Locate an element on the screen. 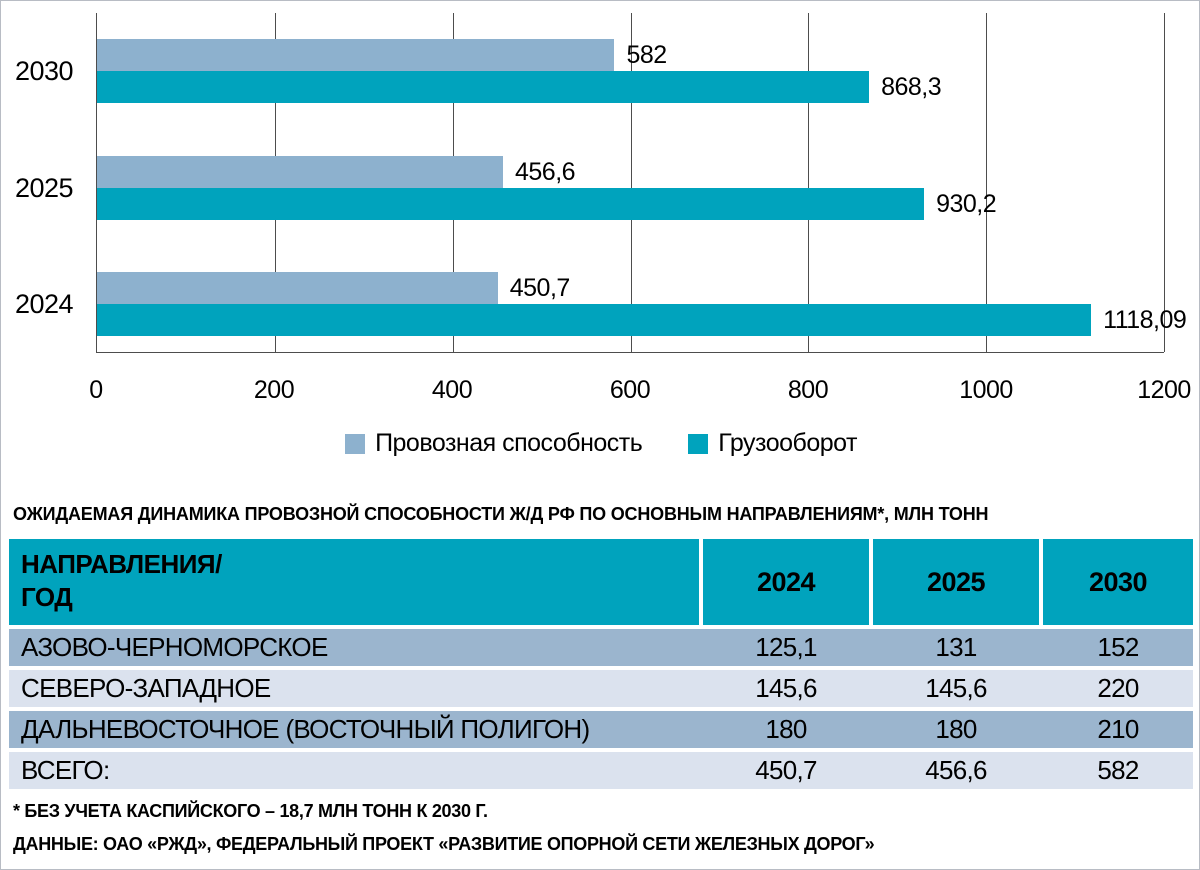  bar-2025-capacity is located at coordinates (300, 171).